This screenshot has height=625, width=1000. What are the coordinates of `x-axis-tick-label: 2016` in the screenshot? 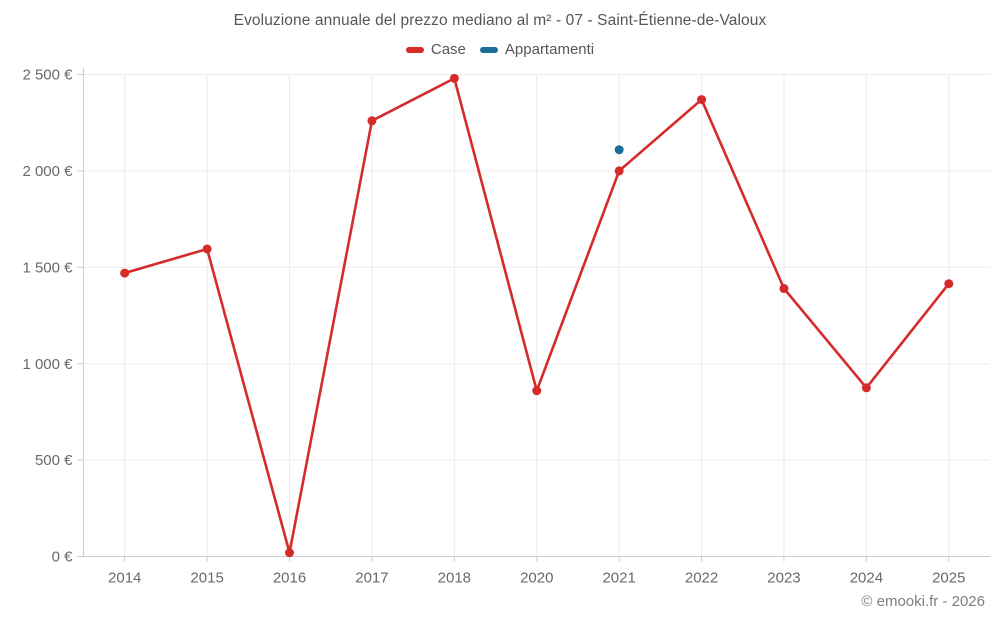 It's located at (289, 578).